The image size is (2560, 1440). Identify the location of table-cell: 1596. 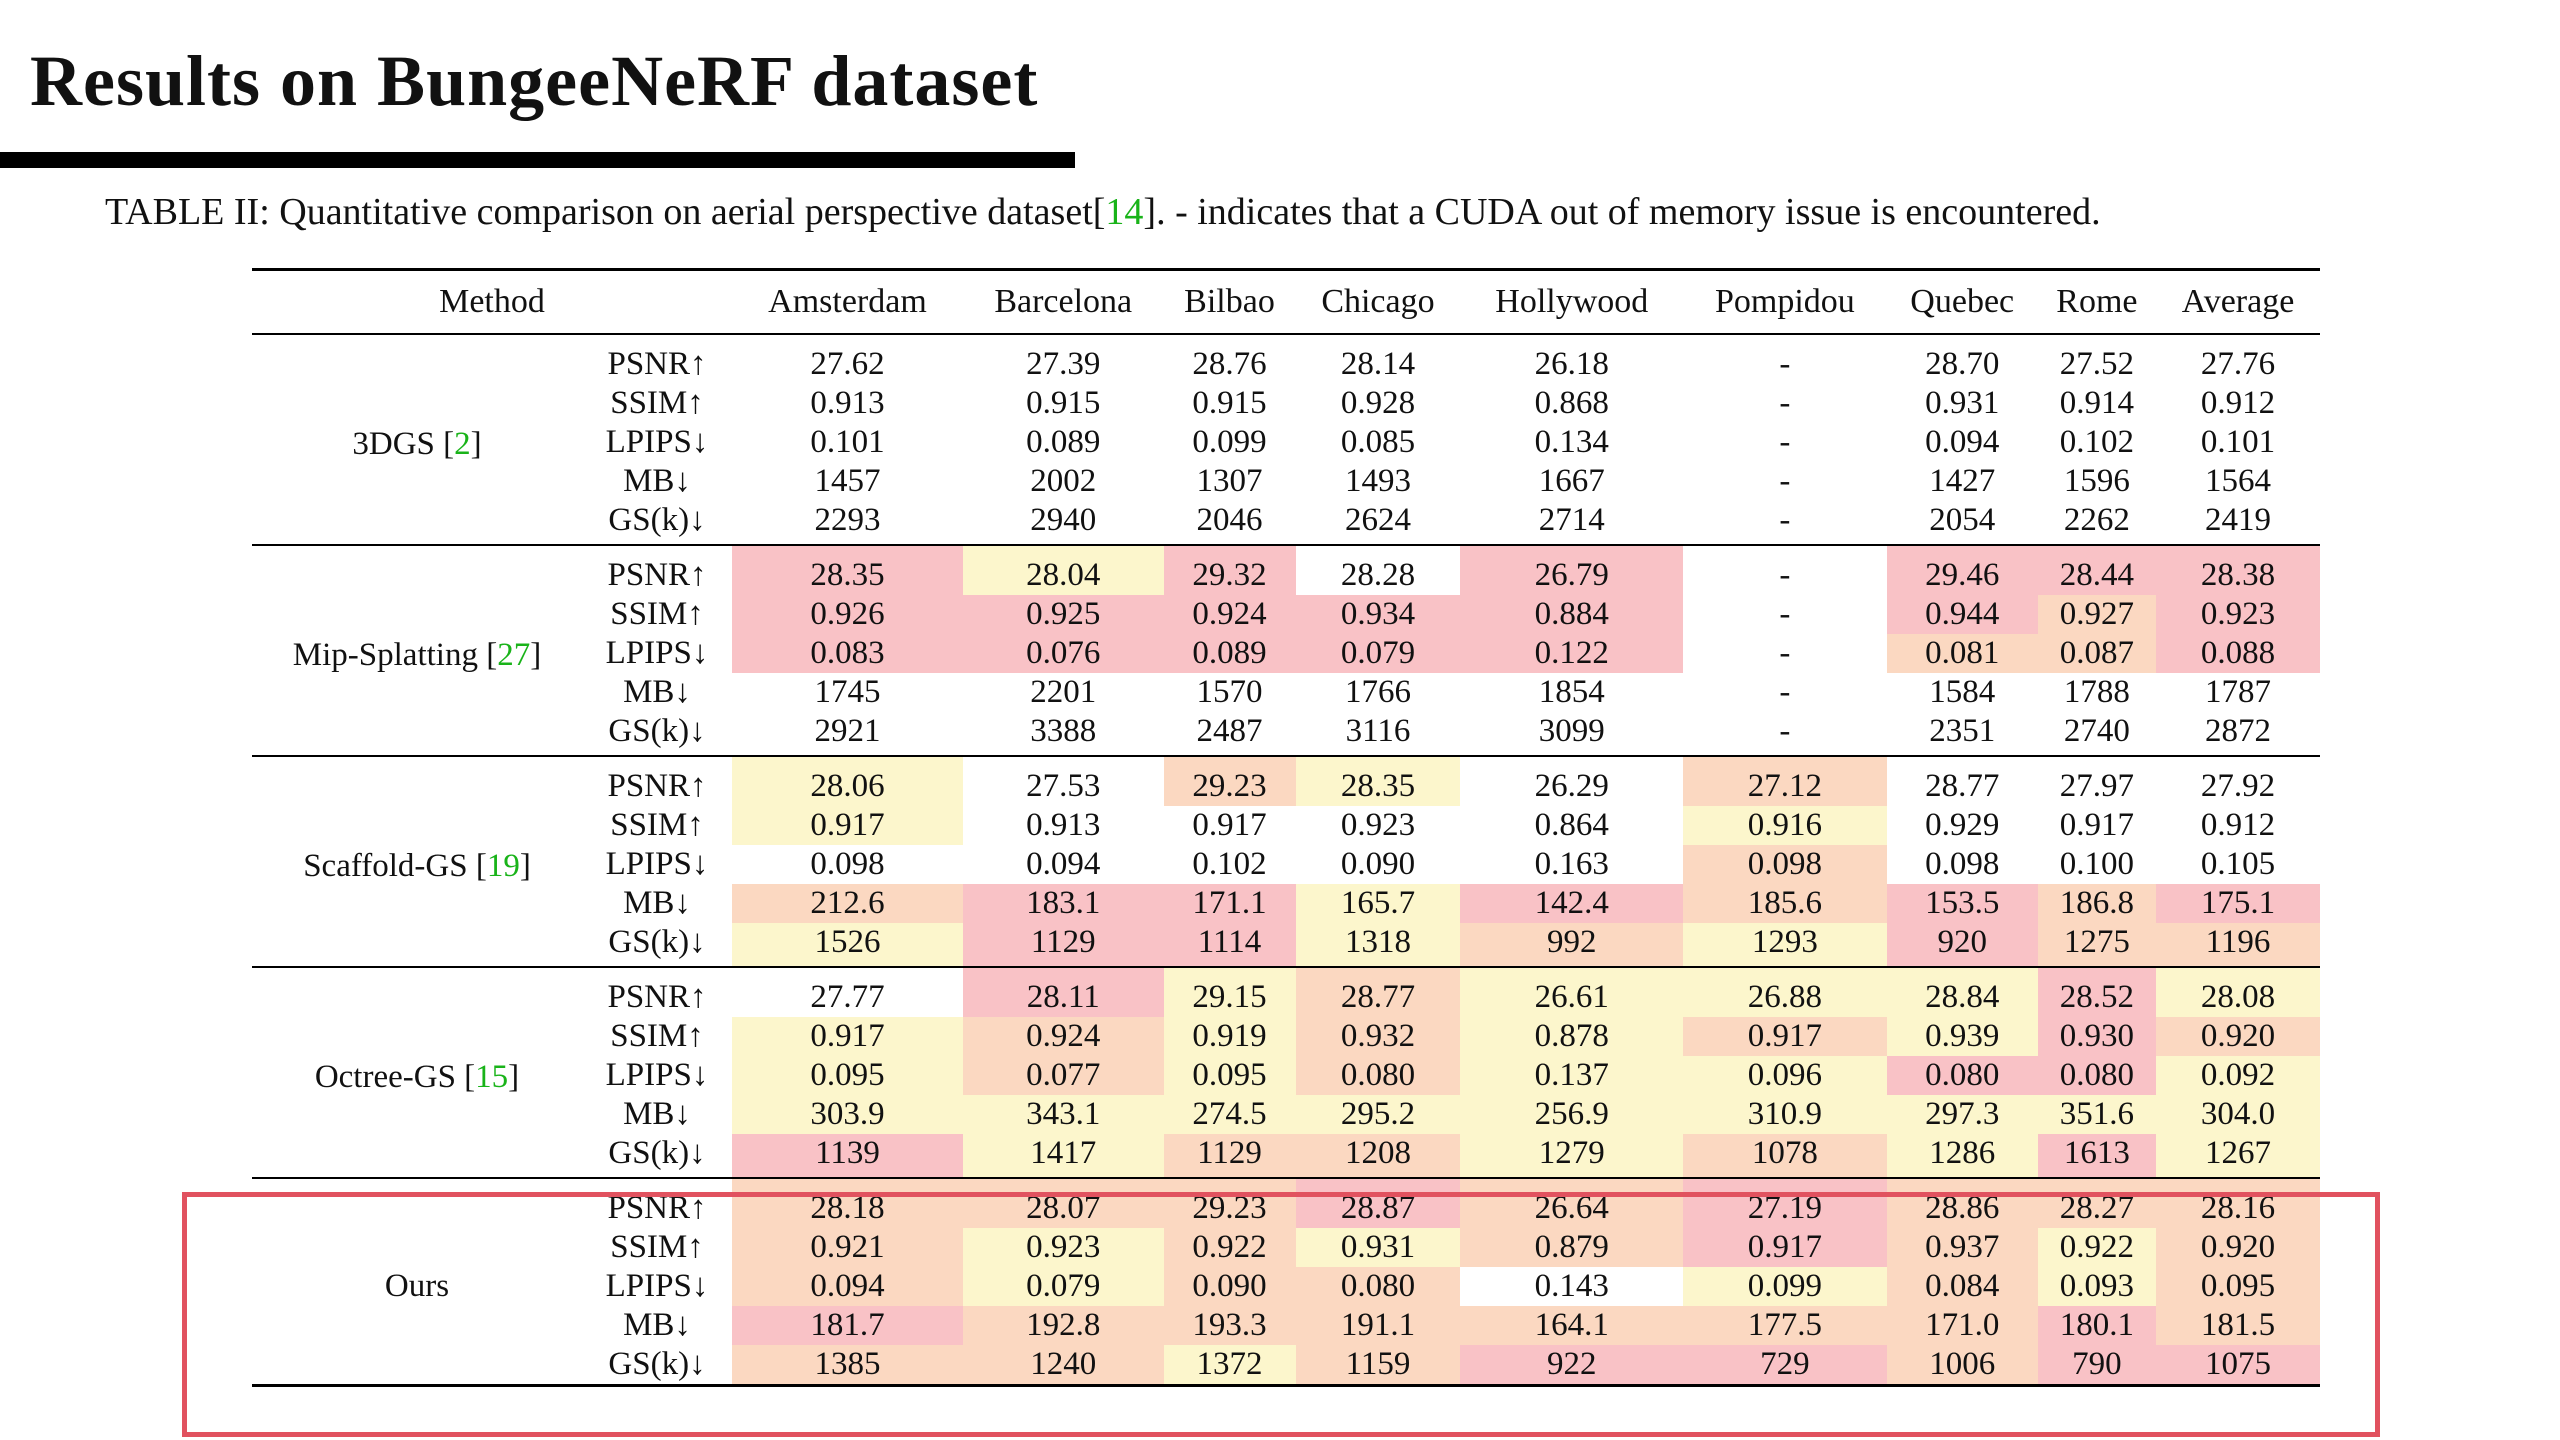
(2096, 481).